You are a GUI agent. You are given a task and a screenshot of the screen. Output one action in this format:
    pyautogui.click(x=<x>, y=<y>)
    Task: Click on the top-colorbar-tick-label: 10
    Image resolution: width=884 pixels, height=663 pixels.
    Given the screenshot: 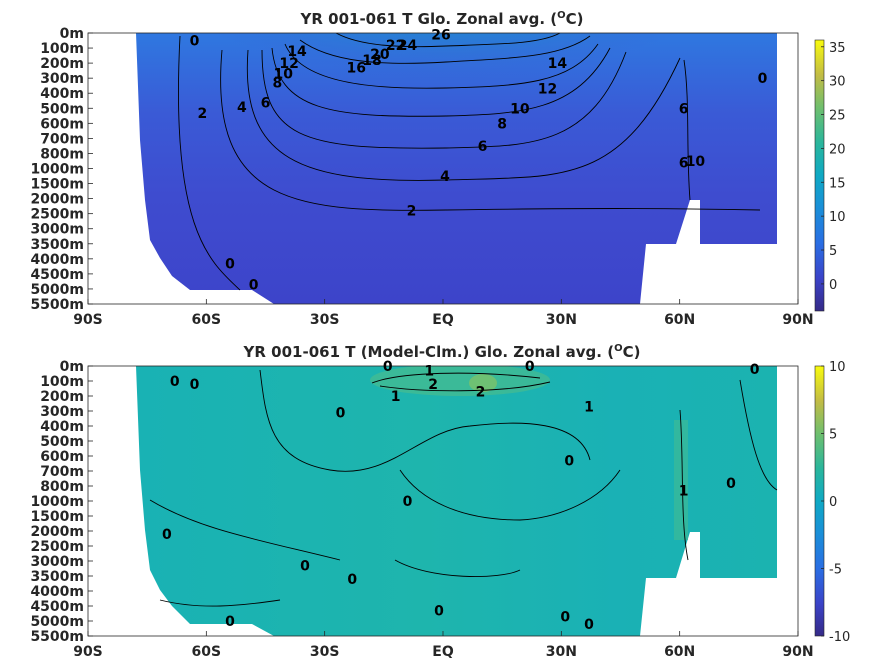 What is the action you would take?
    pyautogui.click(x=837, y=217)
    